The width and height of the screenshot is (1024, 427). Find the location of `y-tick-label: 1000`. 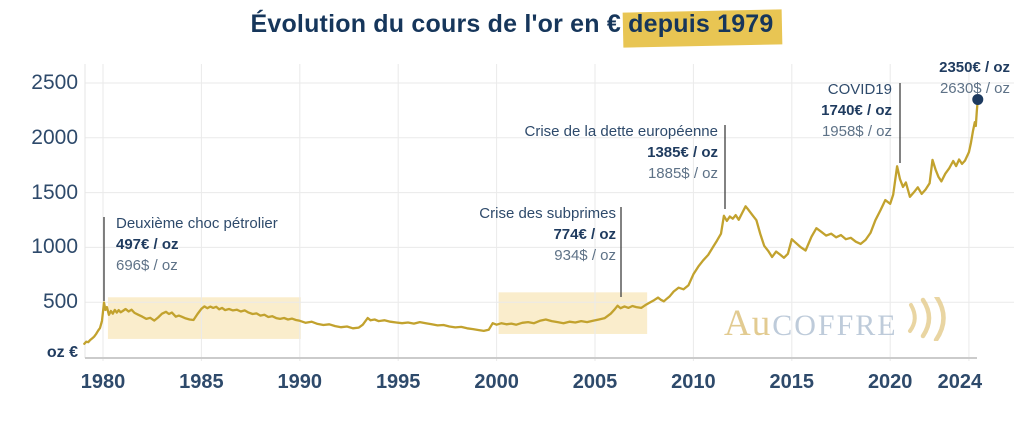

y-tick-label: 1000 is located at coordinates (54, 247).